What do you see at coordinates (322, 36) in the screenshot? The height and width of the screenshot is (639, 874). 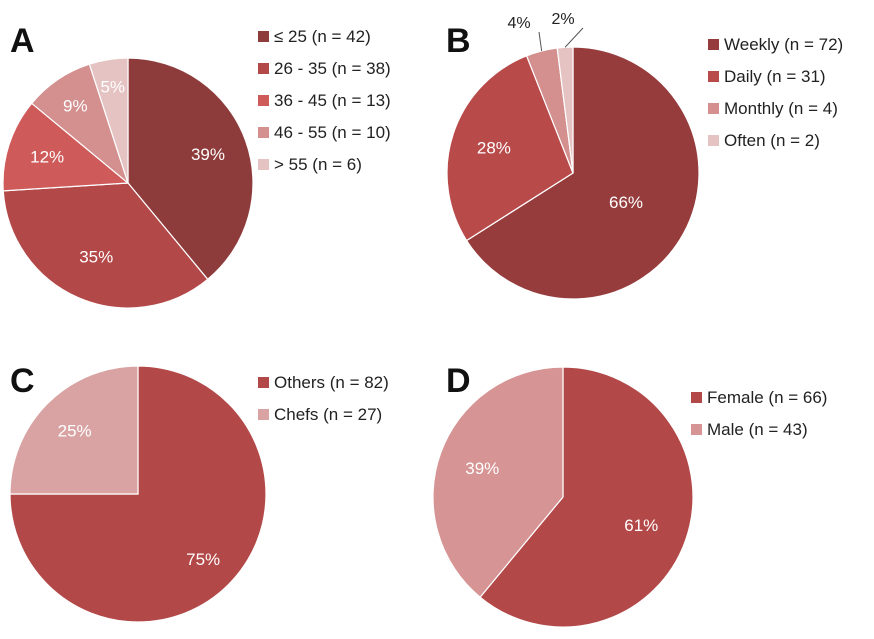 I see `legend-item-label: ≤ 25 (n = 42)` at bounding box center [322, 36].